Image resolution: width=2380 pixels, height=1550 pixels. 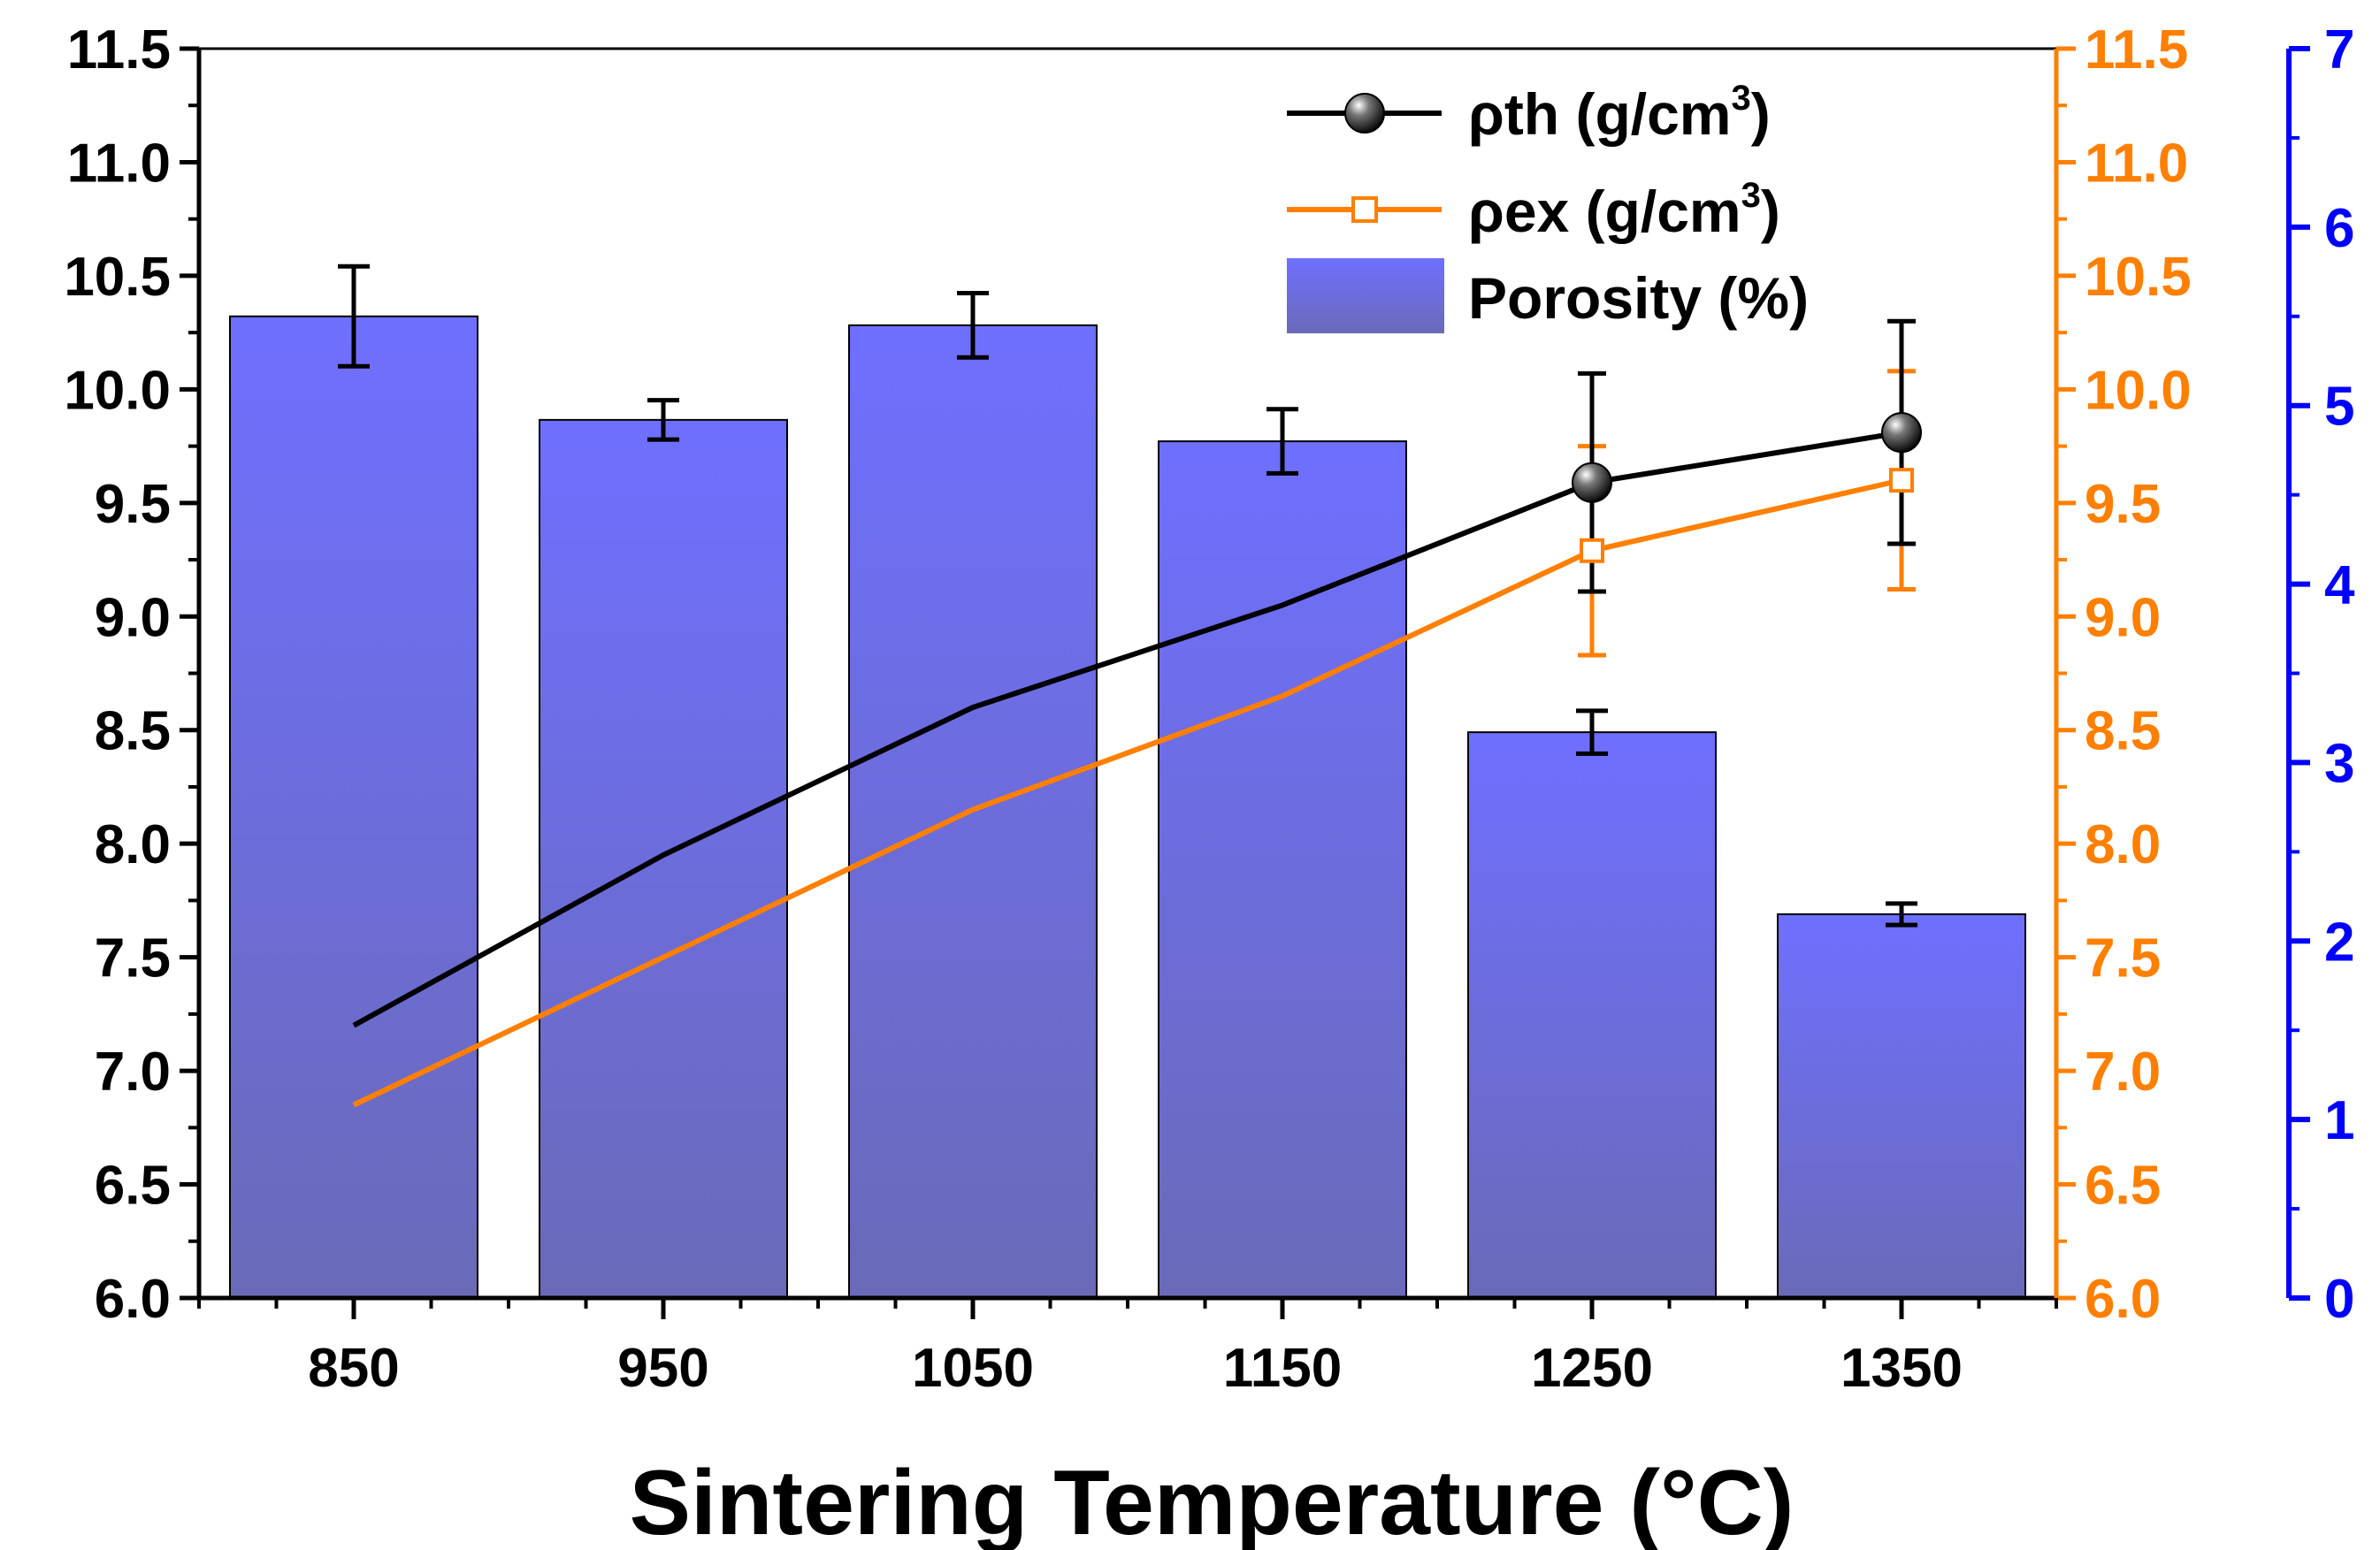 What do you see at coordinates (133, 958) in the screenshot?
I see `left-tick-label-7.5: 7.5` at bounding box center [133, 958].